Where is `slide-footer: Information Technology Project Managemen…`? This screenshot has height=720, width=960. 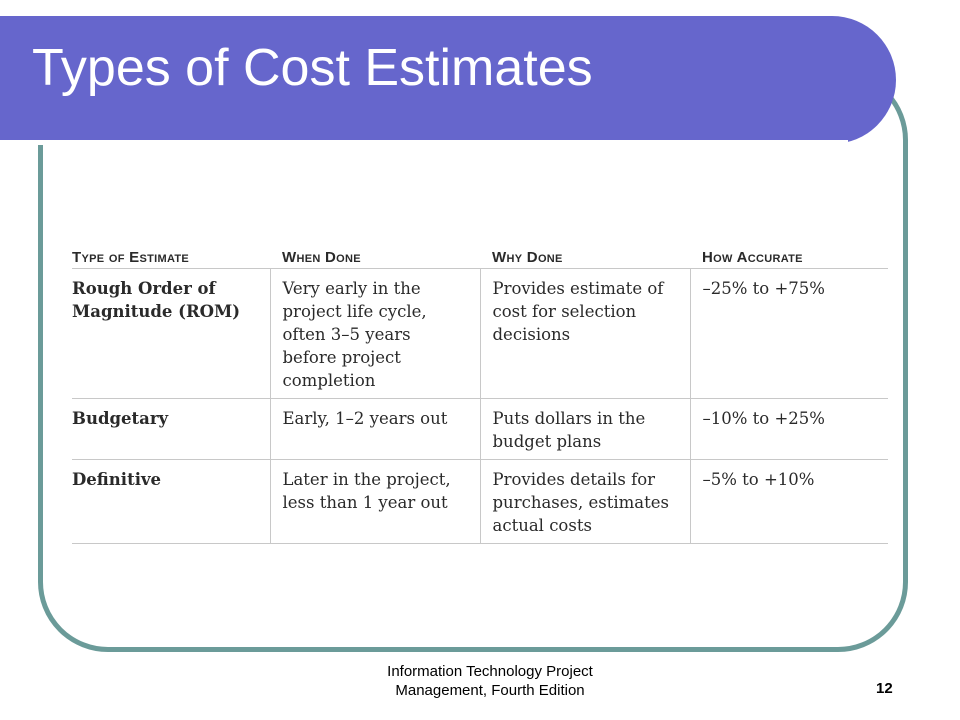 slide-footer: Information Technology Project Managemen… is located at coordinates (490, 681).